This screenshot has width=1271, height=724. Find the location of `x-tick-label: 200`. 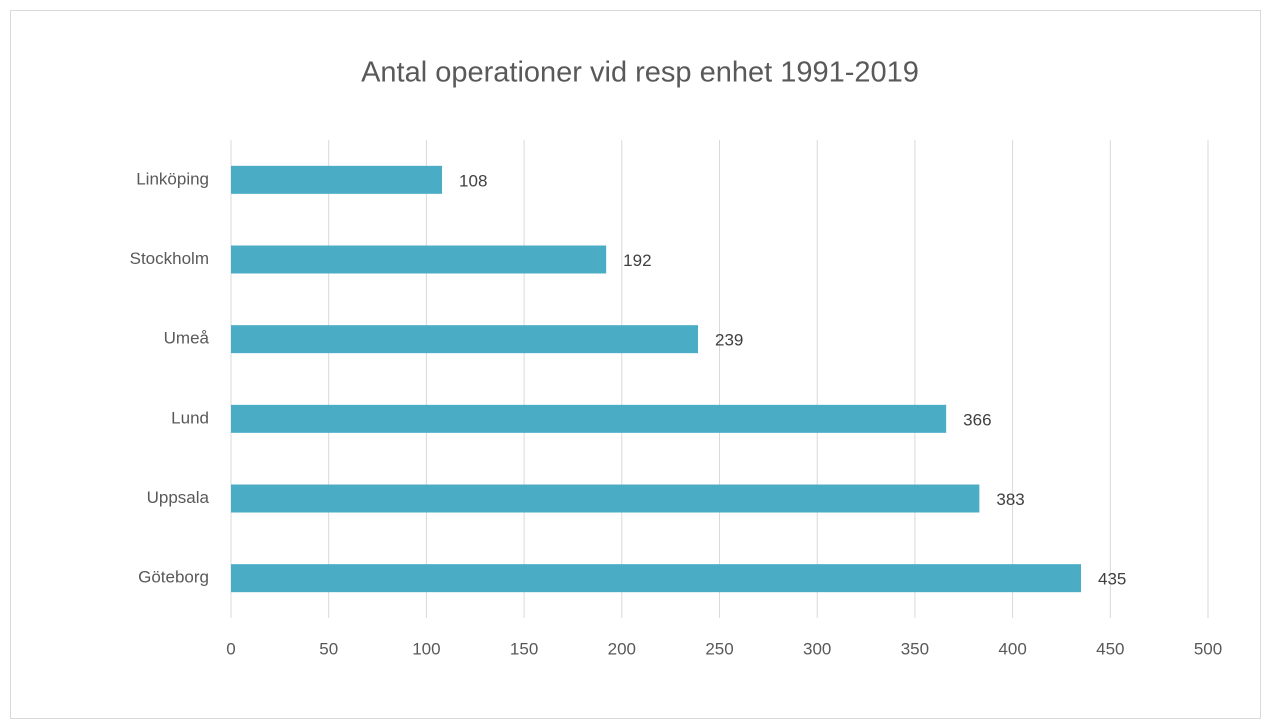

x-tick-label: 200 is located at coordinates (622, 648).